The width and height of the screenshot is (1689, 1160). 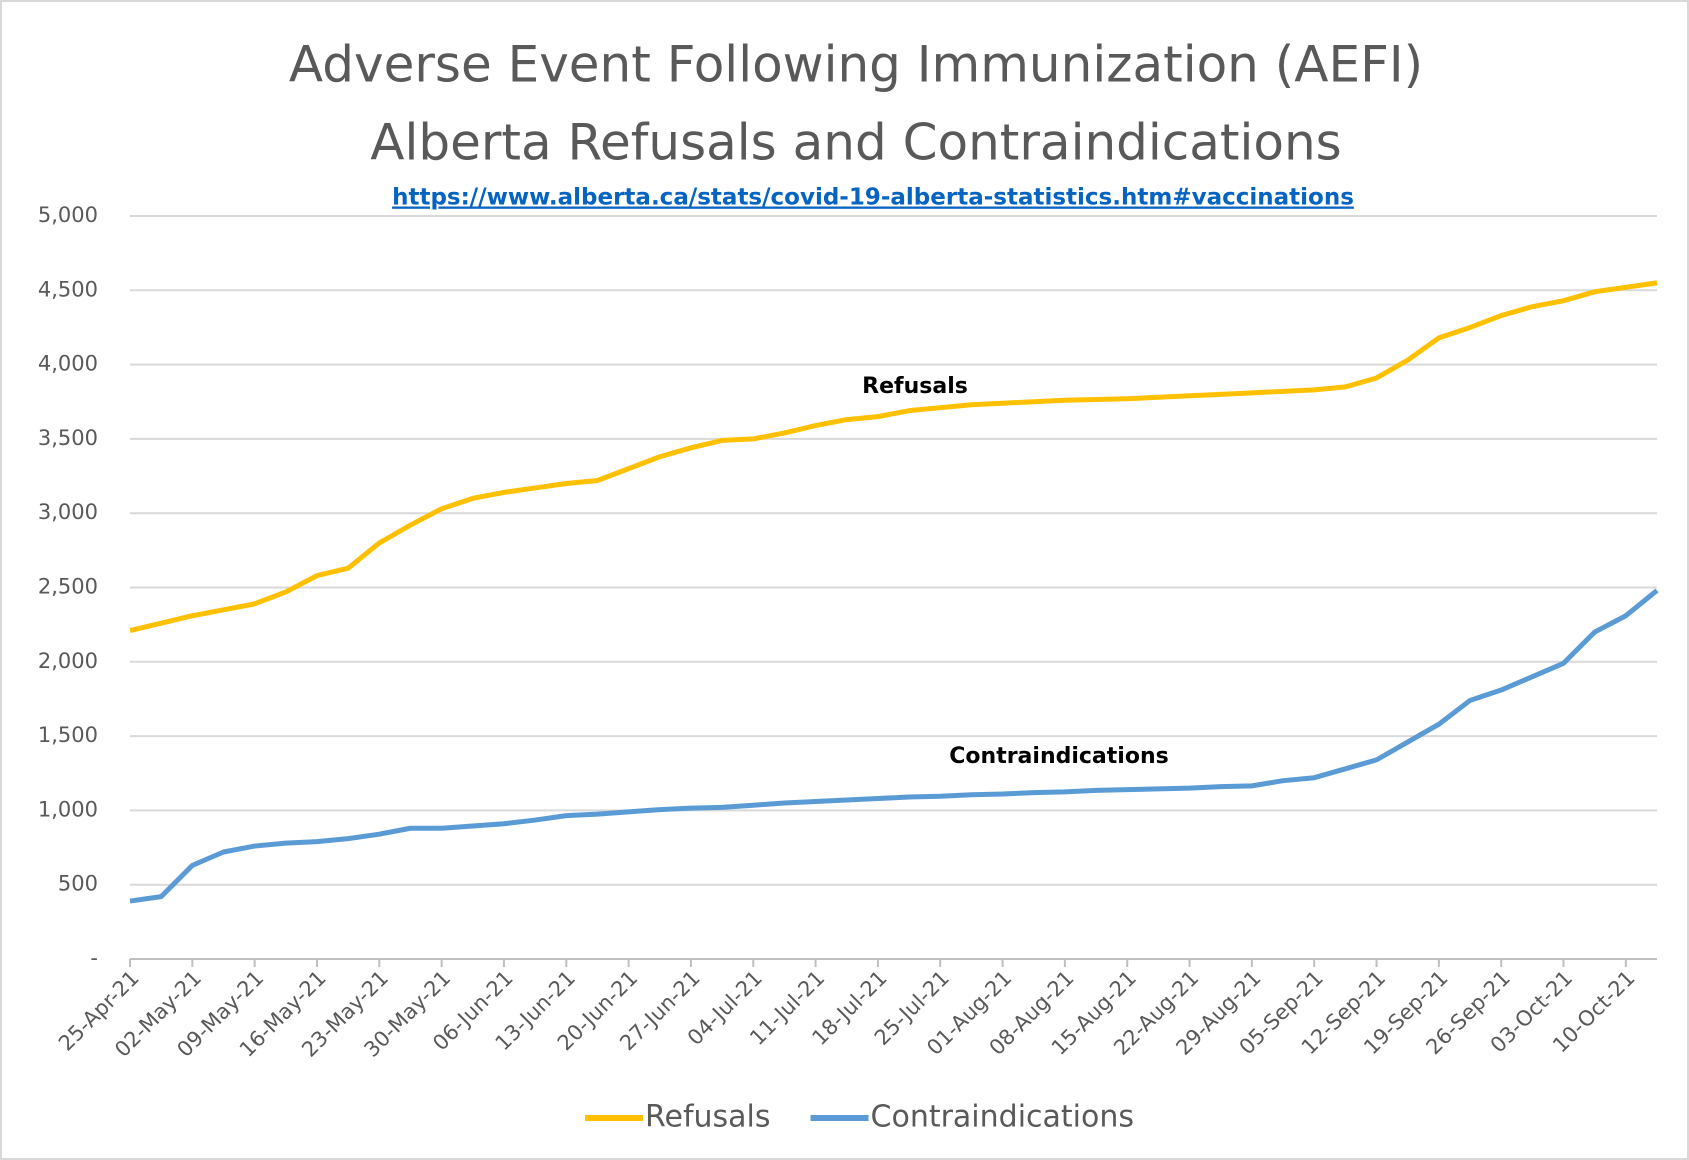 I want to click on annotation: Refusals, so click(x=915, y=386).